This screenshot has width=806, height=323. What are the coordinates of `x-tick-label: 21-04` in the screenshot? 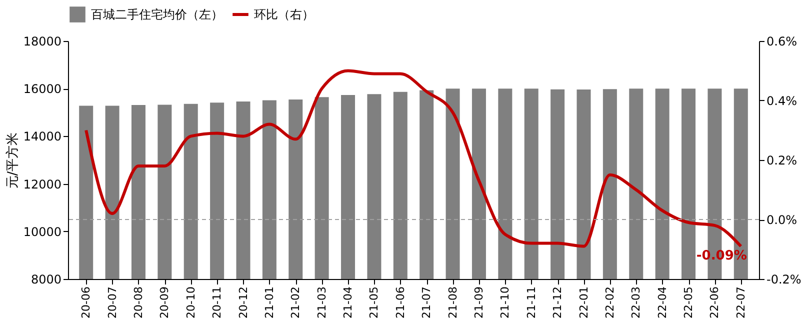 It's located at (348, 302).